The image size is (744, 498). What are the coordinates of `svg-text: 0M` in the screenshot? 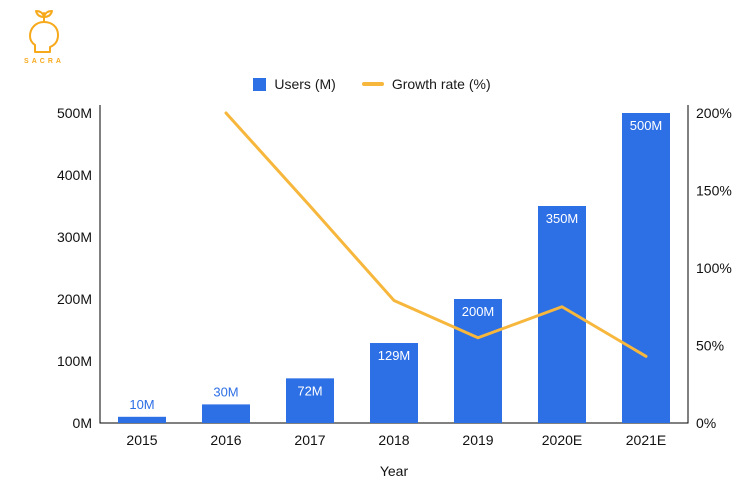 It's located at (82, 423).